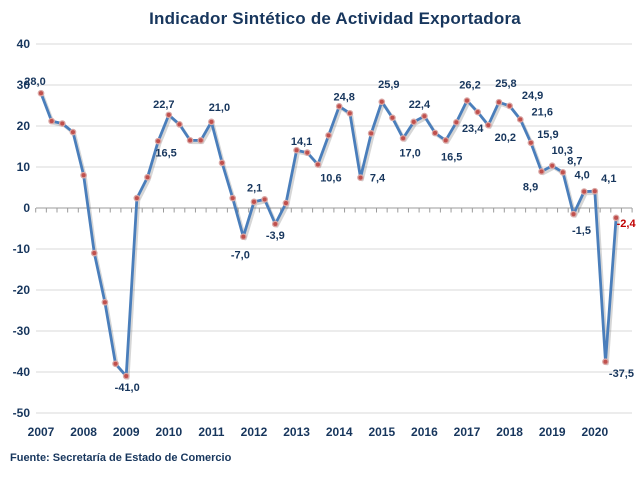 This screenshot has width=640, height=480. I want to click on svg-text: 2009, so click(126, 432).